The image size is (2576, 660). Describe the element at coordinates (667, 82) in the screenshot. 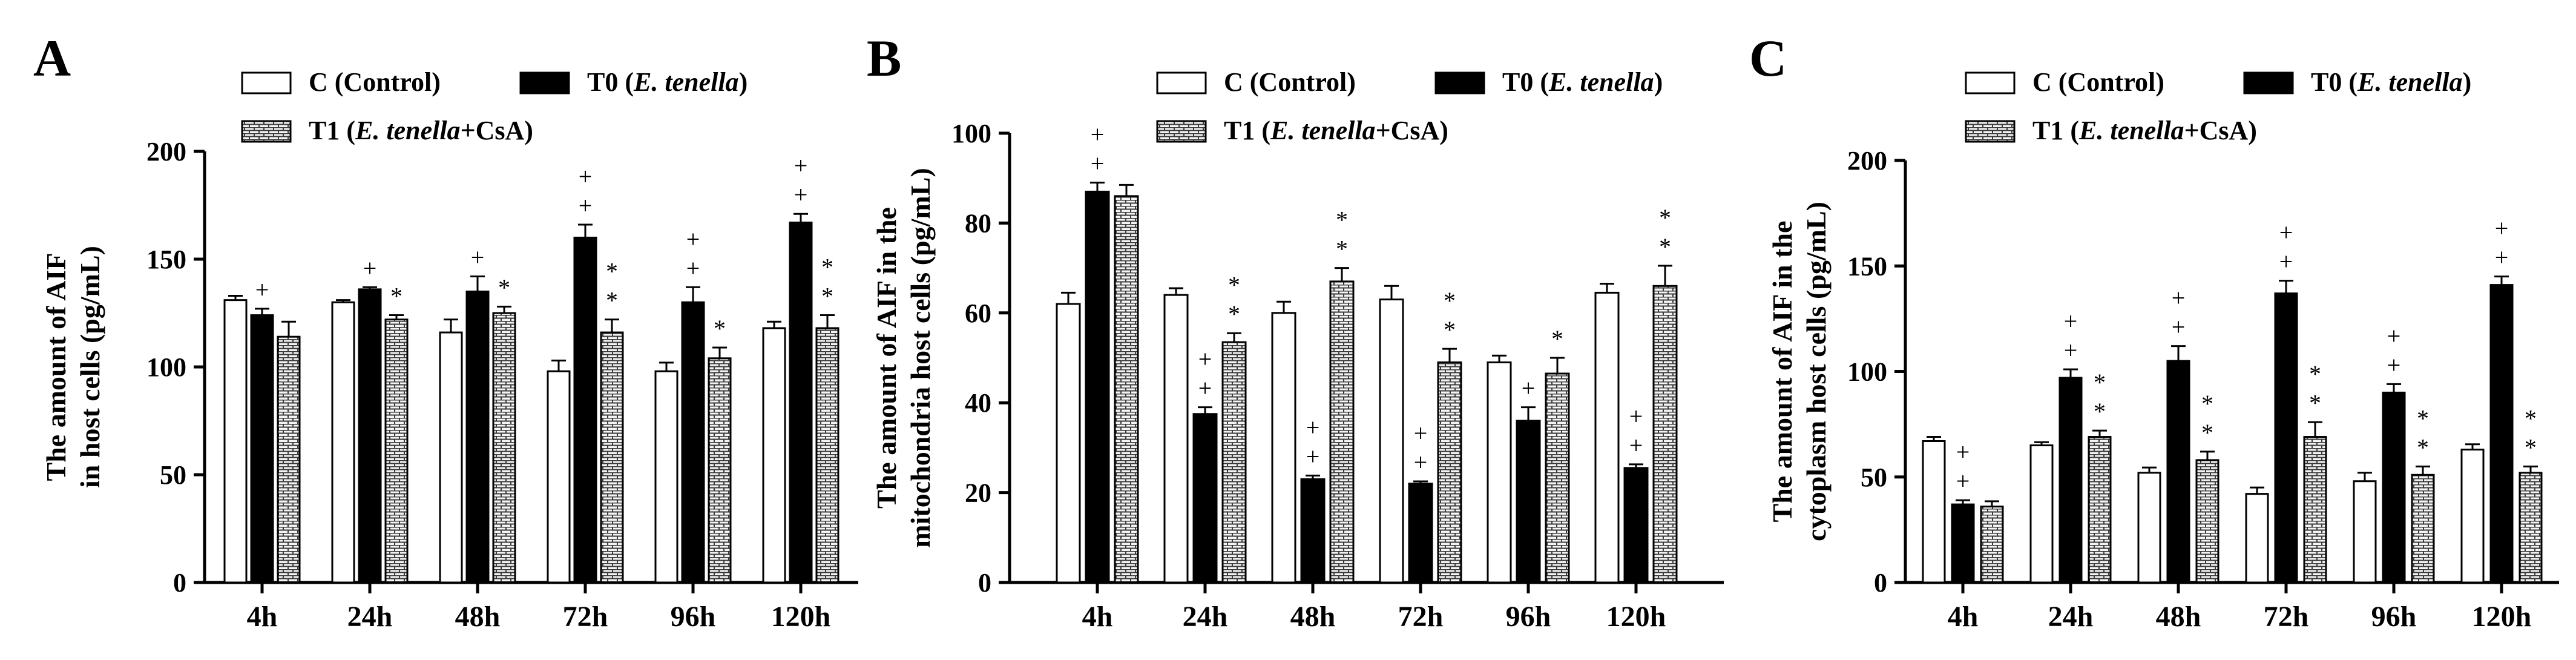

I see `legend-label-t0: T0 (E. tenella)` at that location.